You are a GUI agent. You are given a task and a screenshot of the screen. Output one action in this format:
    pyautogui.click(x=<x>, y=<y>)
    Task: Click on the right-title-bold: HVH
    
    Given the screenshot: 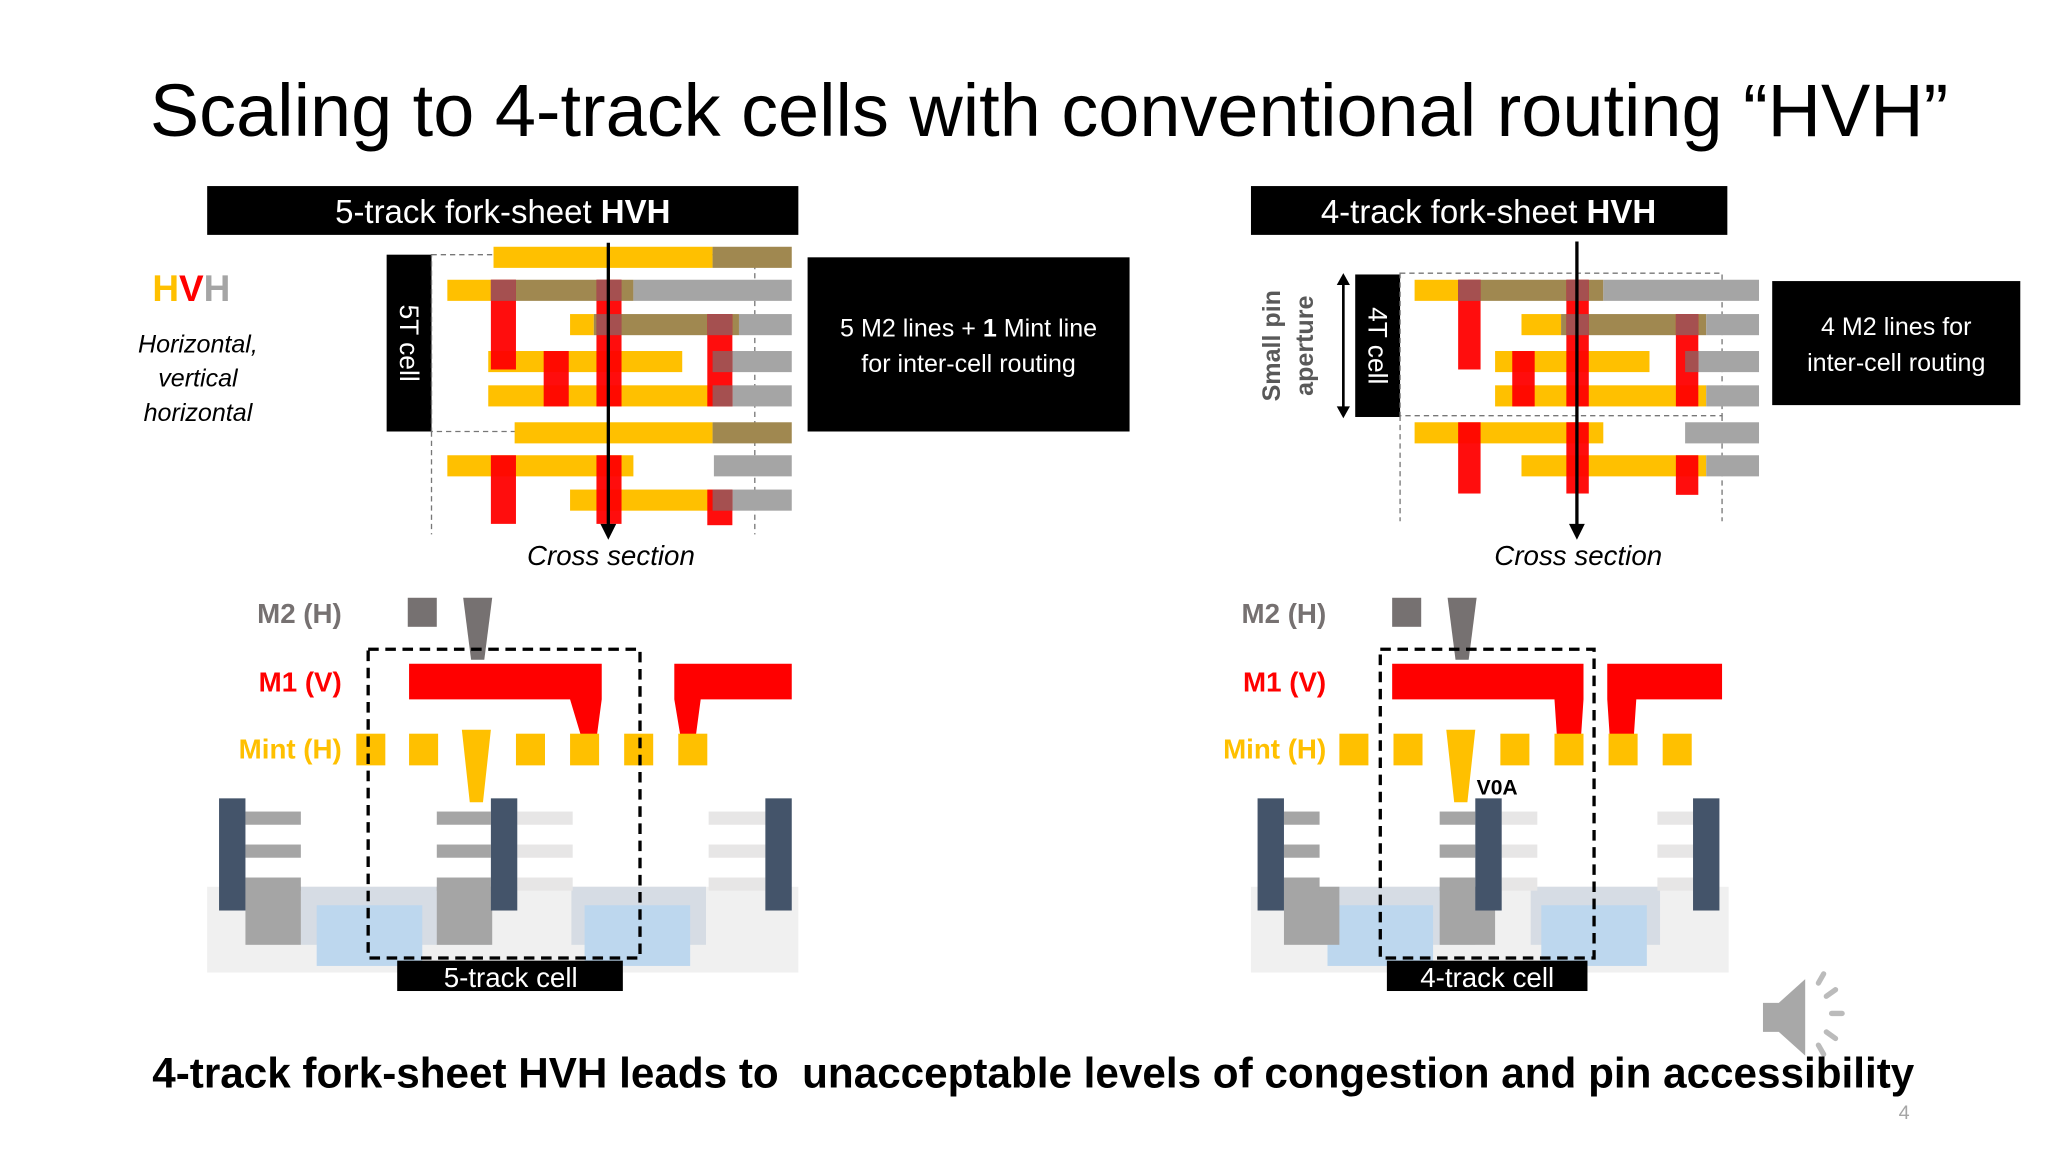 What is the action you would take?
    pyautogui.click(x=1622, y=211)
    